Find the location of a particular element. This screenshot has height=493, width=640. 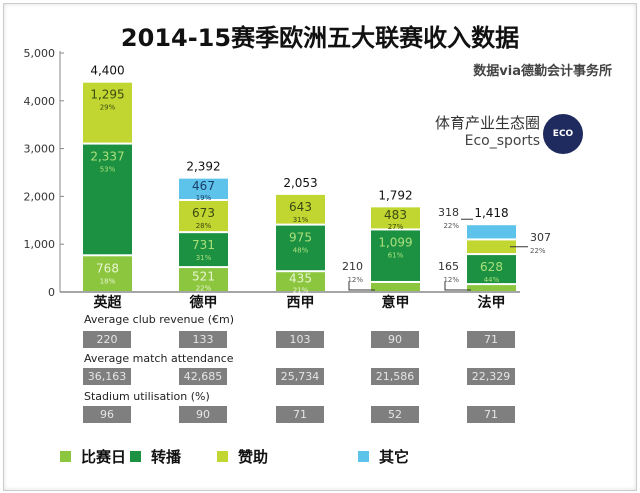

brand-block: 体育产业生态圈 Eco_sports is located at coordinates (485, 130).